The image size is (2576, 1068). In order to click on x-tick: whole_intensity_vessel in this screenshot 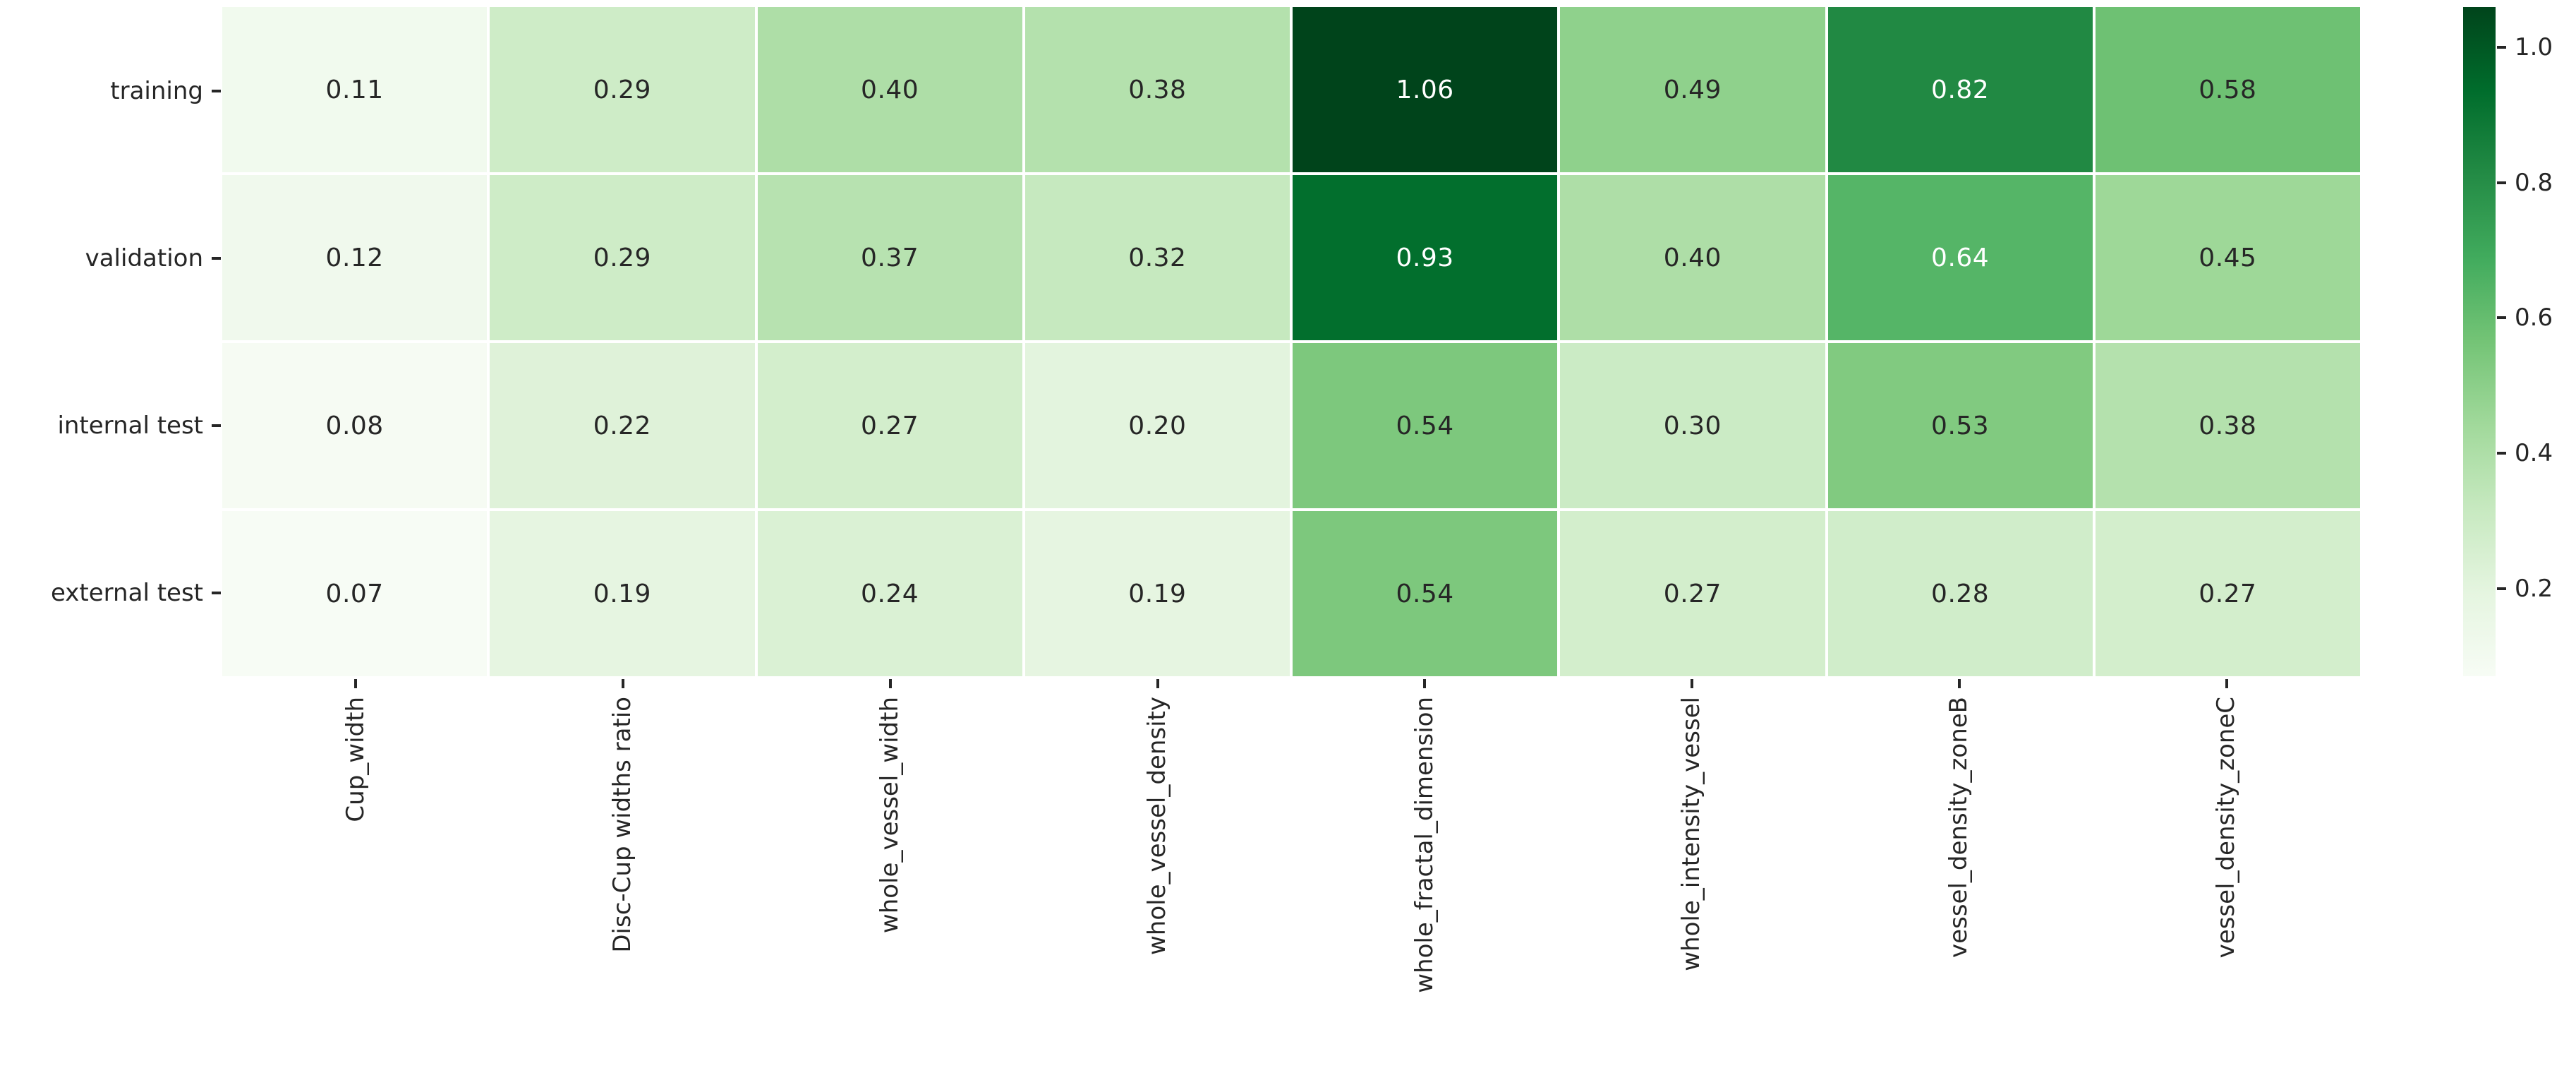, I will do `click(1693, 836)`.